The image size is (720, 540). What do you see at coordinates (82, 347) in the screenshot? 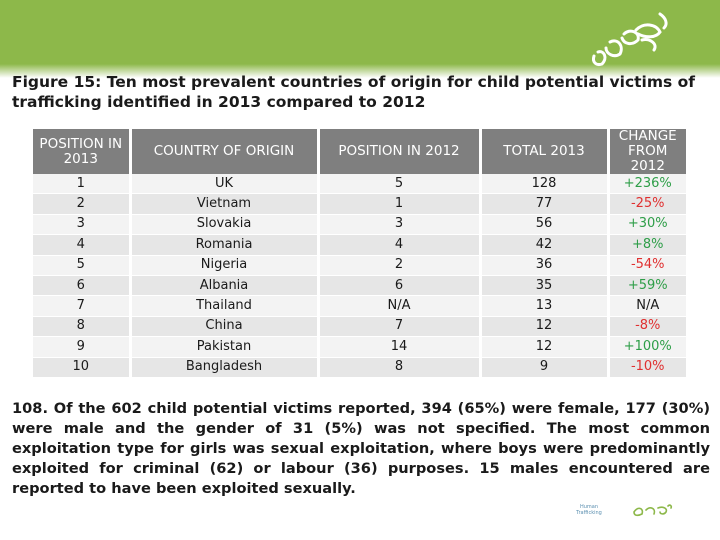
I see `cell-position-2013: 9` at bounding box center [82, 347].